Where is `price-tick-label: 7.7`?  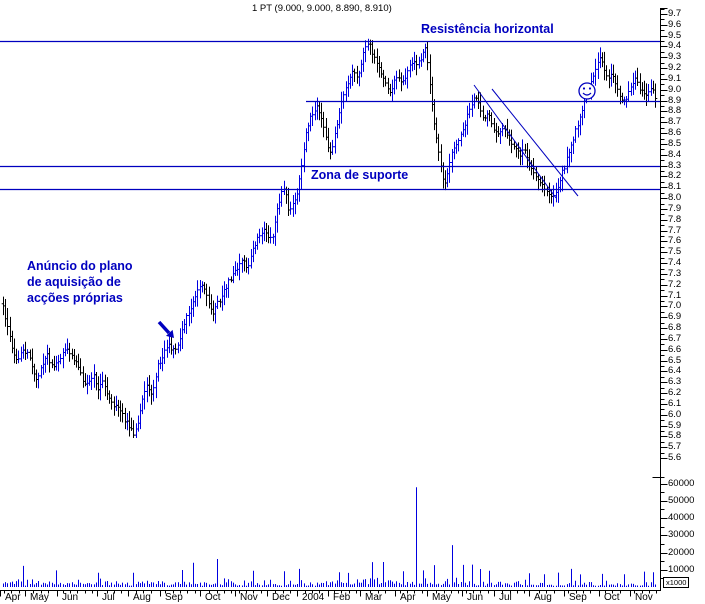
price-tick-label: 7.7 is located at coordinates (675, 230).